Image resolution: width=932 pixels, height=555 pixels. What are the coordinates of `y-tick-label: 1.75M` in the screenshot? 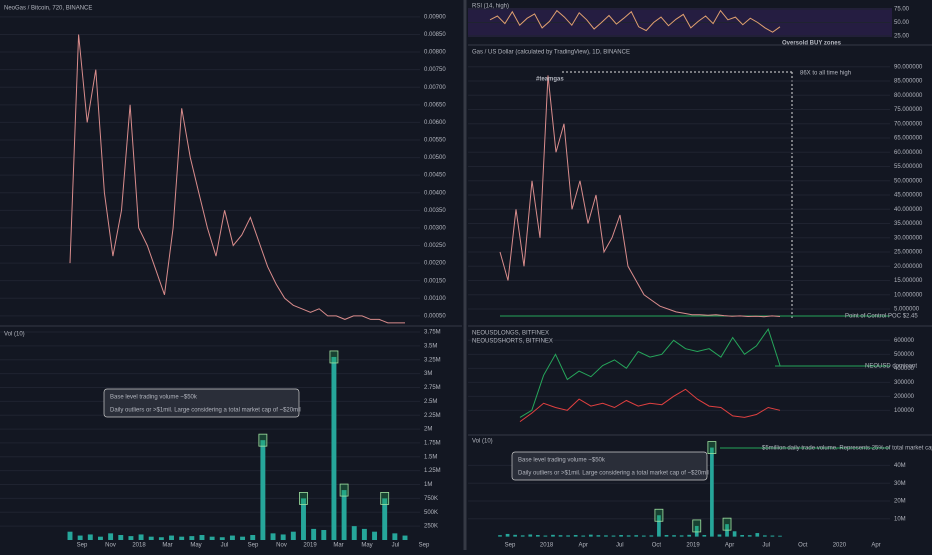 It's located at (432, 444).